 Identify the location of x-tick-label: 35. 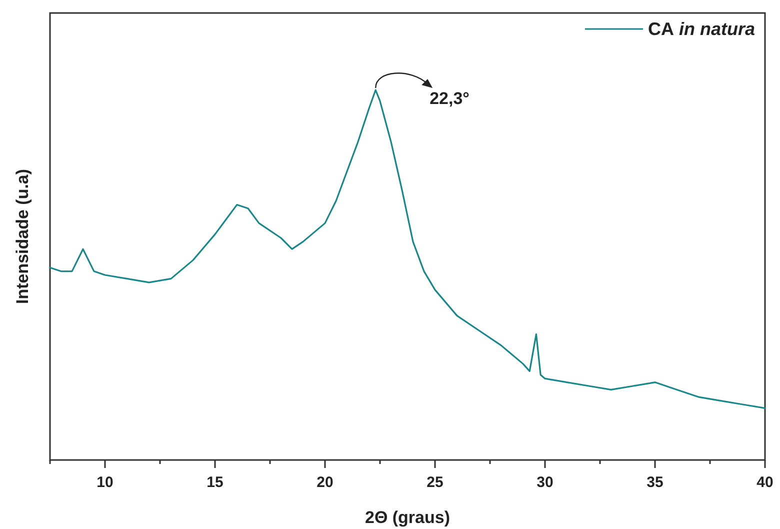
(655, 482).